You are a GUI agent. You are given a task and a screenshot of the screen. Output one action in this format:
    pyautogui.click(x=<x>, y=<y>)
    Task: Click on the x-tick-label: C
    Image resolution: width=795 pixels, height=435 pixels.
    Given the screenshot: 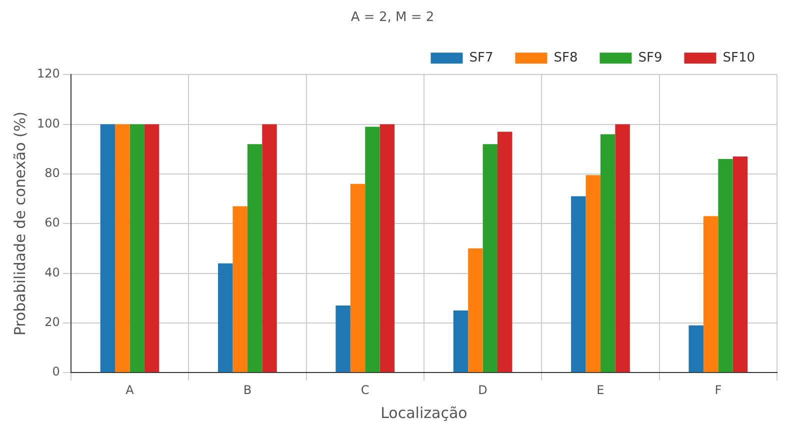 What is the action you would take?
    pyautogui.click(x=365, y=389)
    